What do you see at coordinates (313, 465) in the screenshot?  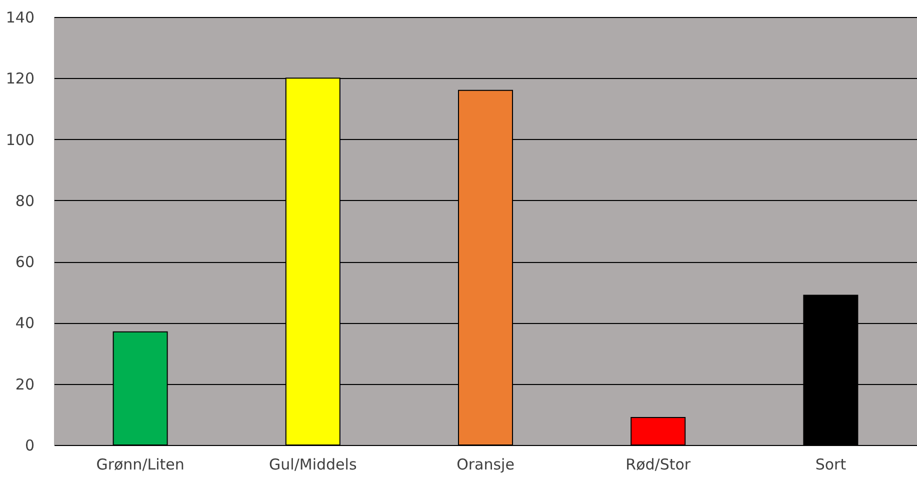 I see `x-tick-label: Gul/Middels` at bounding box center [313, 465].